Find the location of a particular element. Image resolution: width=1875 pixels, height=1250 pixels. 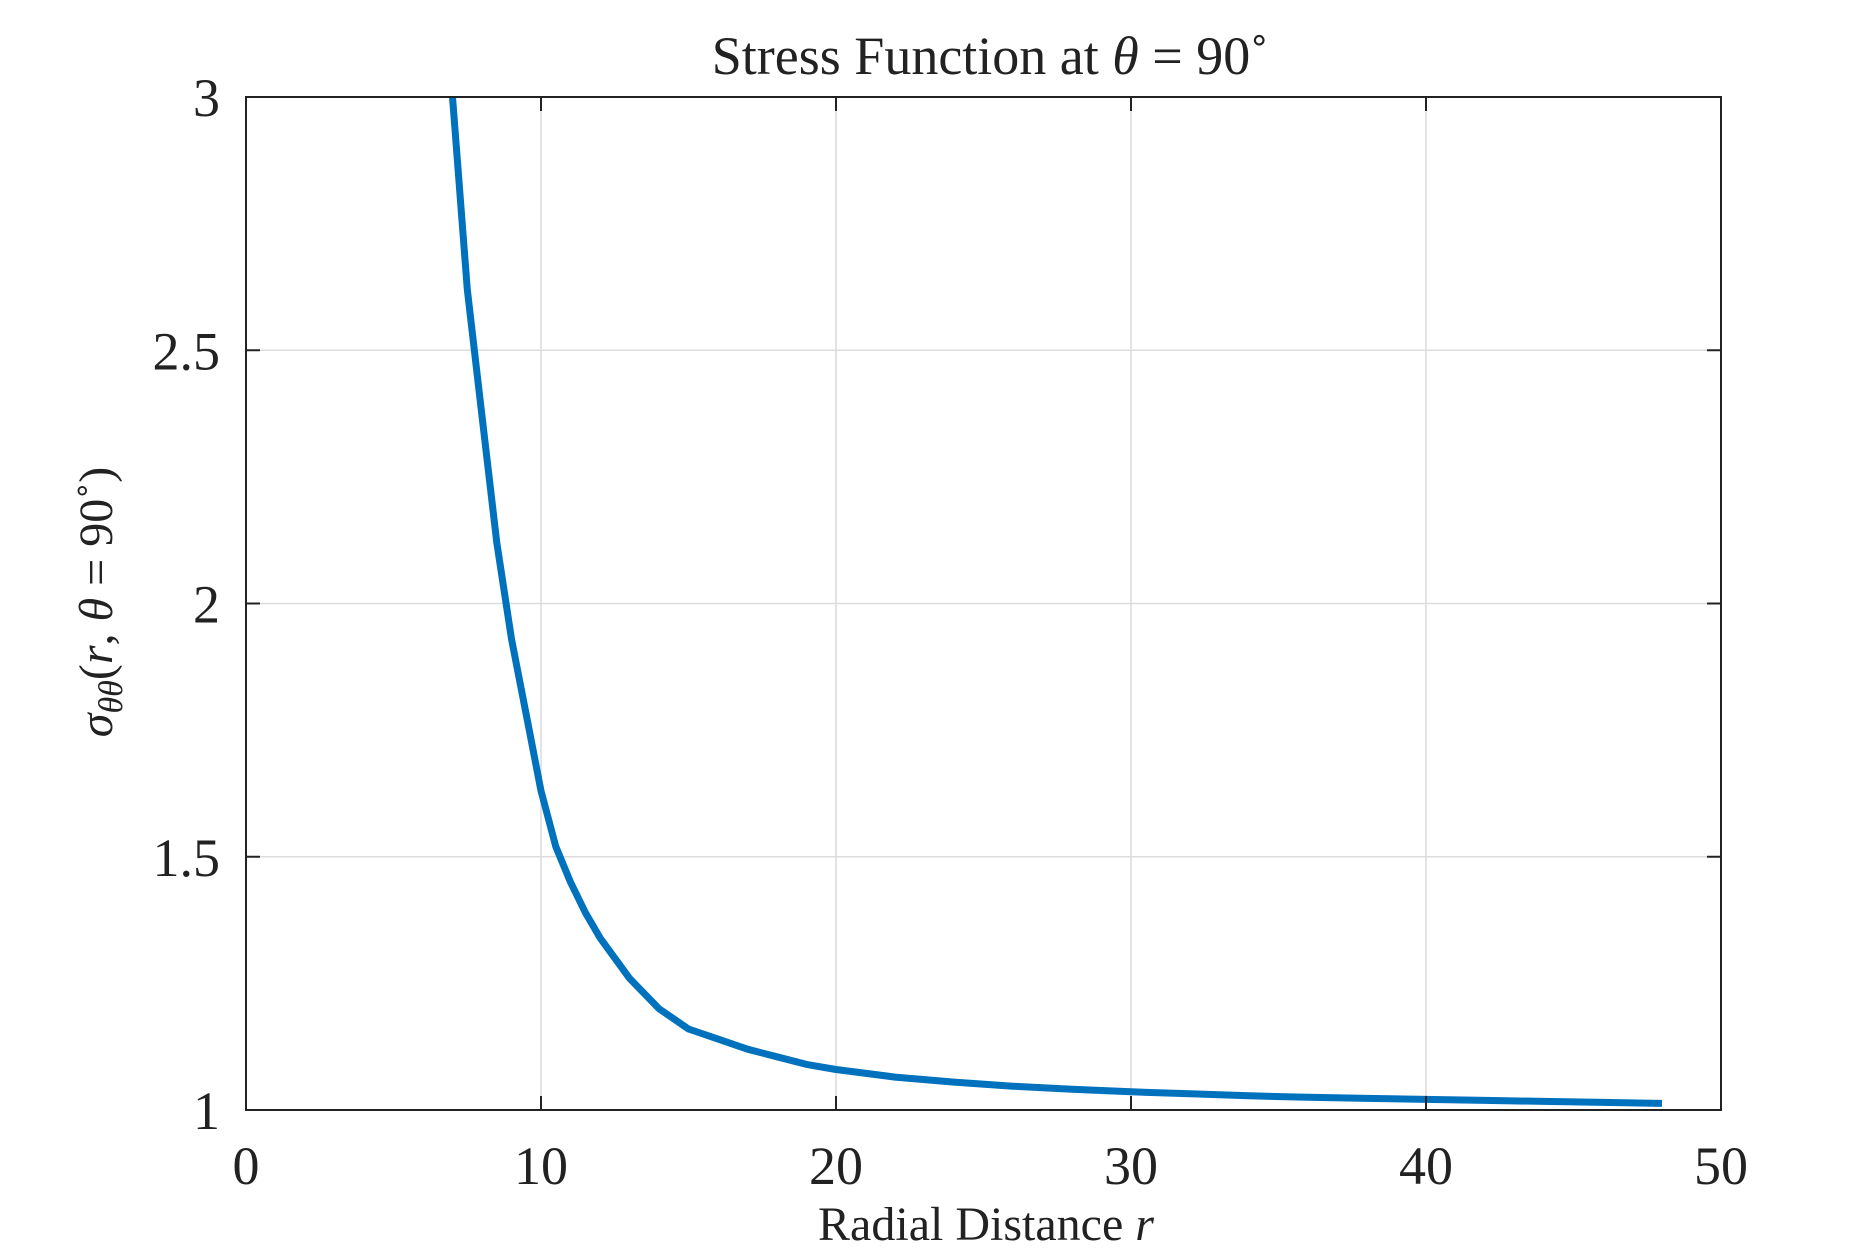

y-tick-label: 1 is located at coordinates (206, 1111).